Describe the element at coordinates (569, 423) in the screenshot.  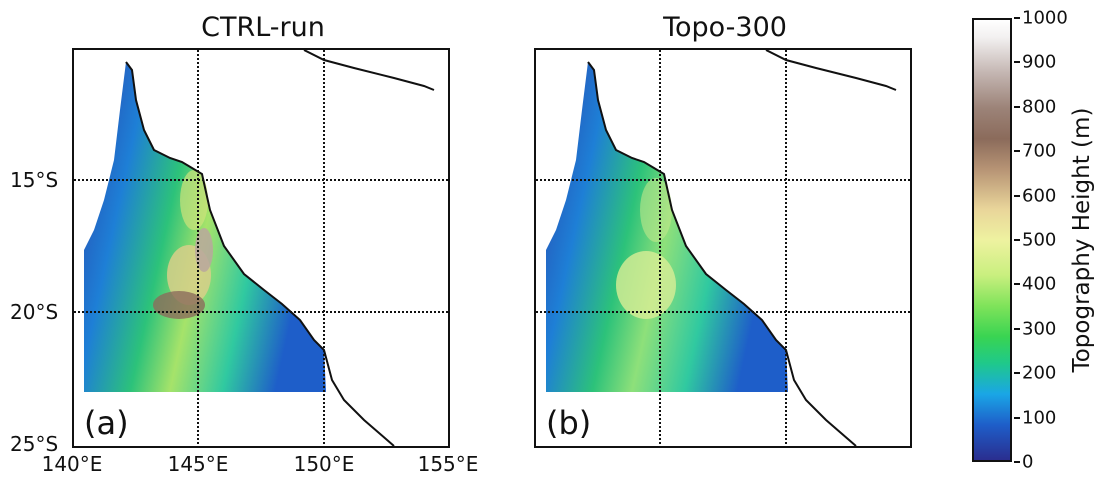
I see `panel-label-b: (b)` at that location.